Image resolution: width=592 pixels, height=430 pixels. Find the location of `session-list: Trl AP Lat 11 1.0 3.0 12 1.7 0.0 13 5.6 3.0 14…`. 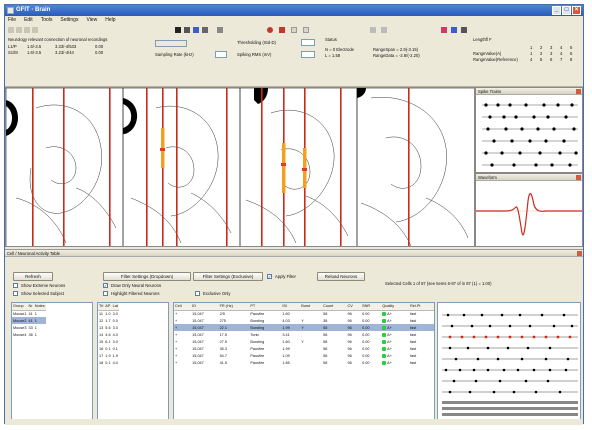

session-list: Trl AP Lat 11 1.0 3.0 12 1.7 0.0 13 5.6 3.0 14… is located at coordinates (133, 361).